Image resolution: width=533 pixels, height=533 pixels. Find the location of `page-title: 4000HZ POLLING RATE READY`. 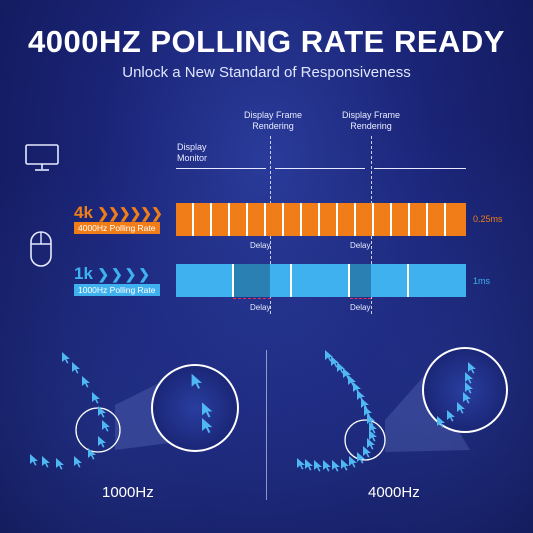

page-title: 4000HZ POLLING RATE READY is located at coordinates (266, 41).